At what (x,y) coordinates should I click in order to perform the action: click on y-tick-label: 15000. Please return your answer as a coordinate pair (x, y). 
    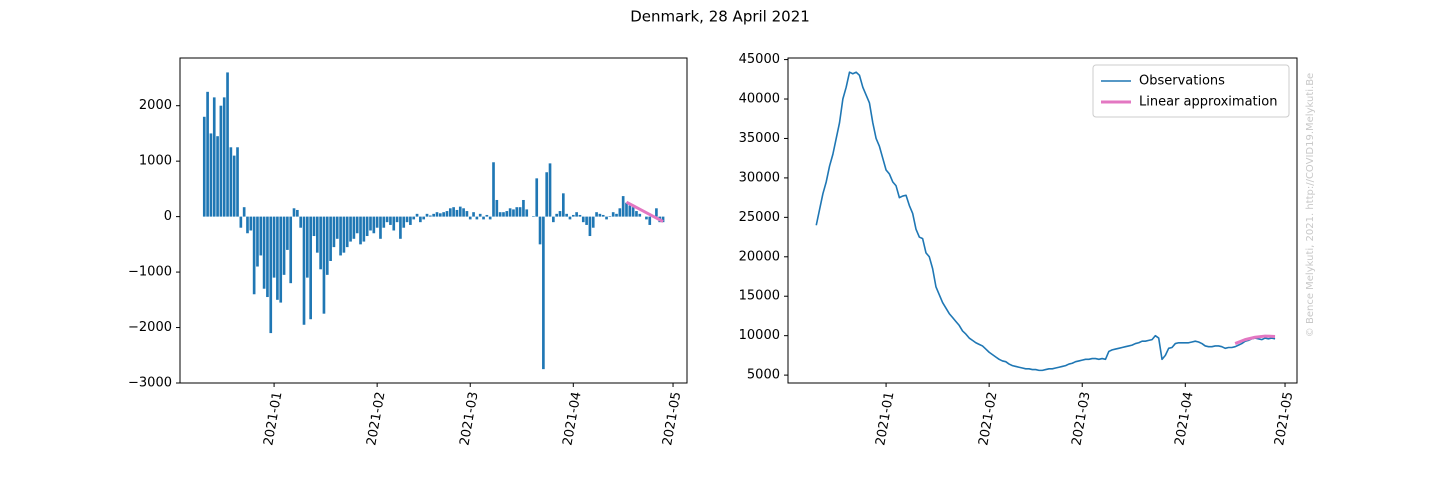
    Looking at the image, I should click on (759, 296).